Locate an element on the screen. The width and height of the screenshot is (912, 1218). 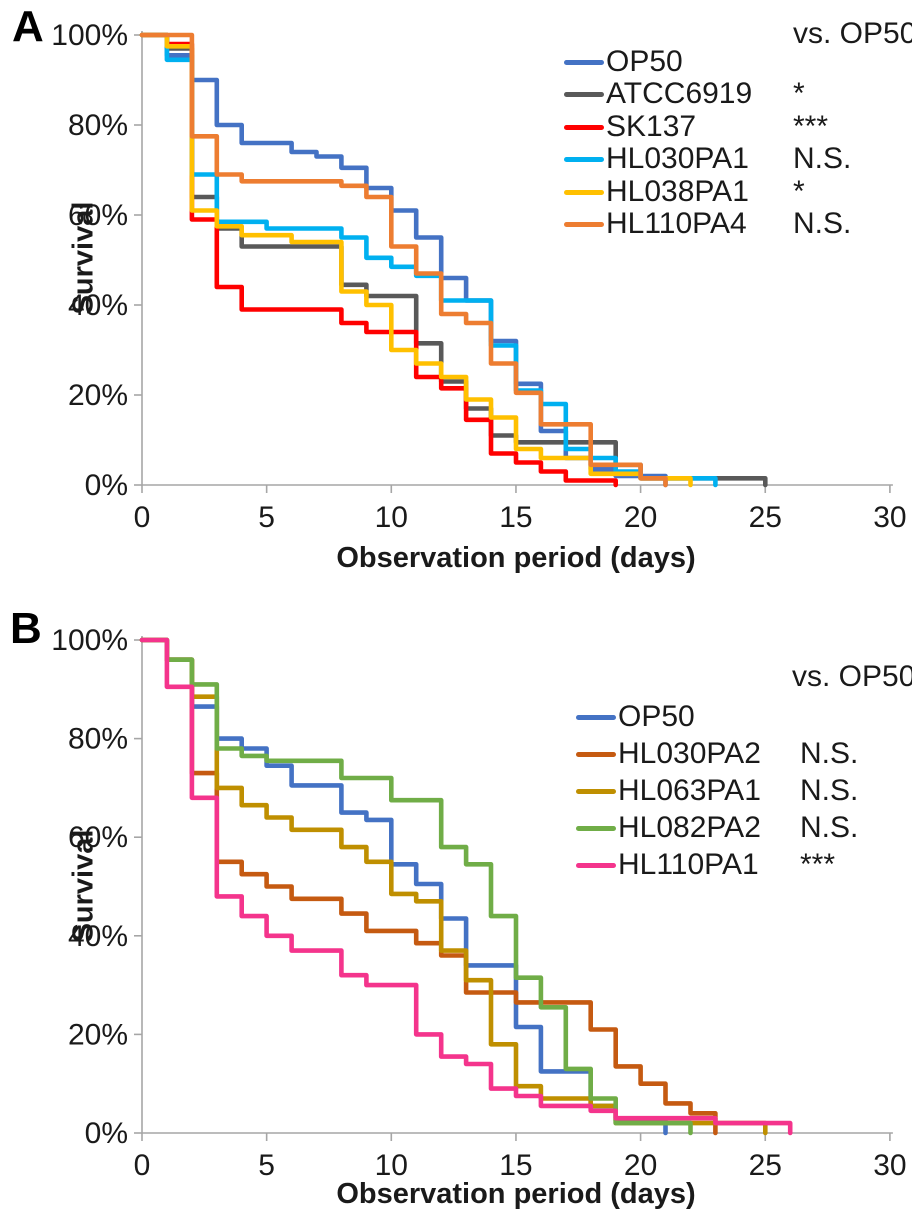
legend-series-name: HL110PA4 is located at coordinates (676, 223).